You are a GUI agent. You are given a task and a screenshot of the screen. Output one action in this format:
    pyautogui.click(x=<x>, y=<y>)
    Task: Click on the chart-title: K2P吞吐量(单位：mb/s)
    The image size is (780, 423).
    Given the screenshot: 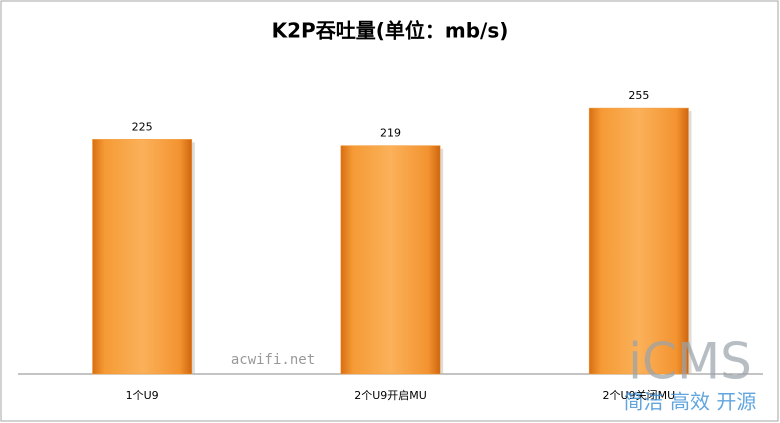 What is the action you would take?
    pyautogui.click(x=390, y=31)
    